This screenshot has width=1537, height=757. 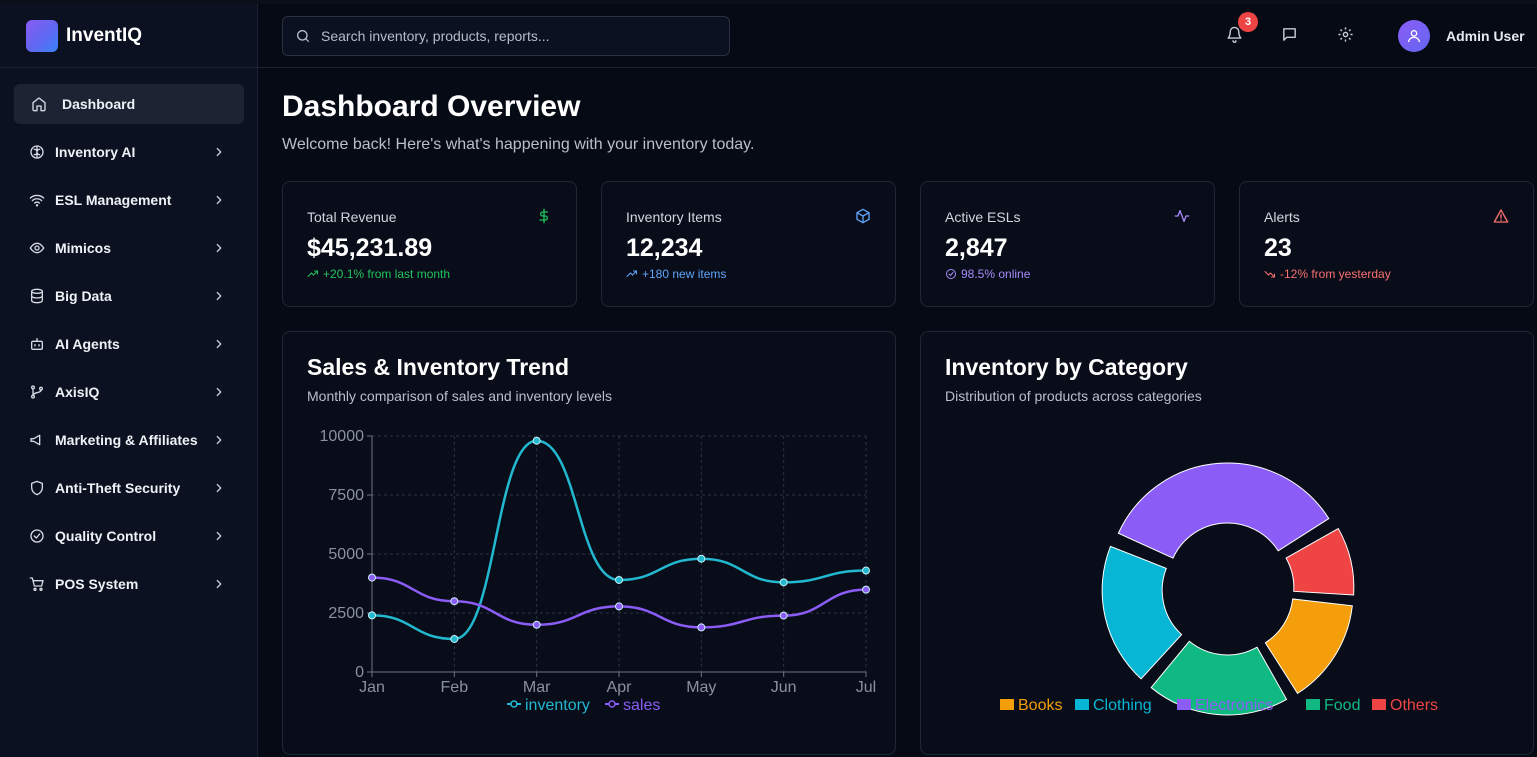 What do you see at coordinates (1290, 35) in the screenshot?
I see `message-icon` at bounding box center [1290, 35].